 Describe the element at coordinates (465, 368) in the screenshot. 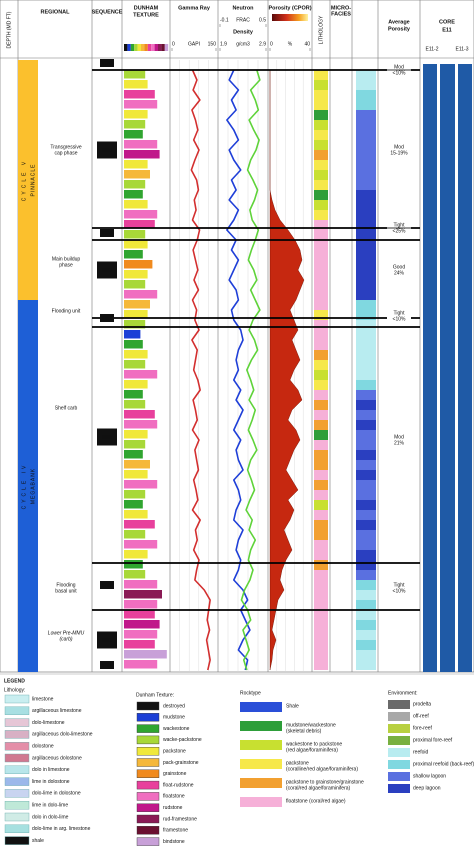

I see `core-interval` at that location.